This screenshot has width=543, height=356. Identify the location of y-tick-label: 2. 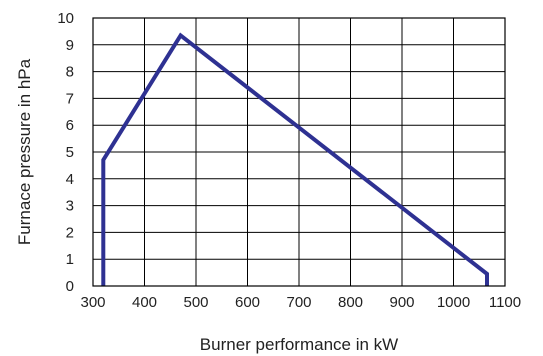
(70, 232).